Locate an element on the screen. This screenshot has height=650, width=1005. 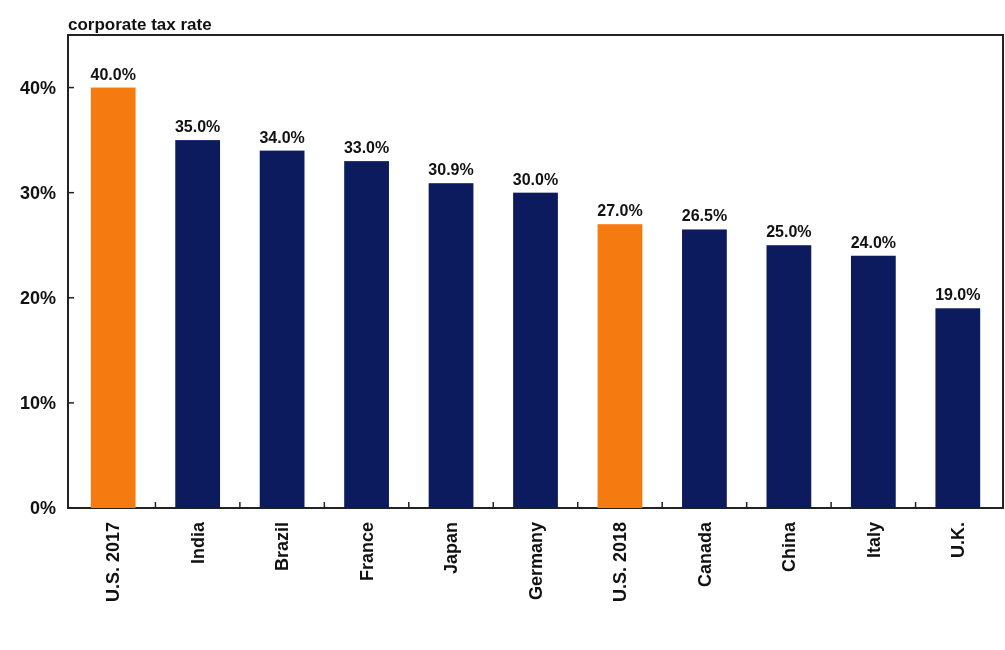
data-label: 35.0% is located at coordinates (197, 127).